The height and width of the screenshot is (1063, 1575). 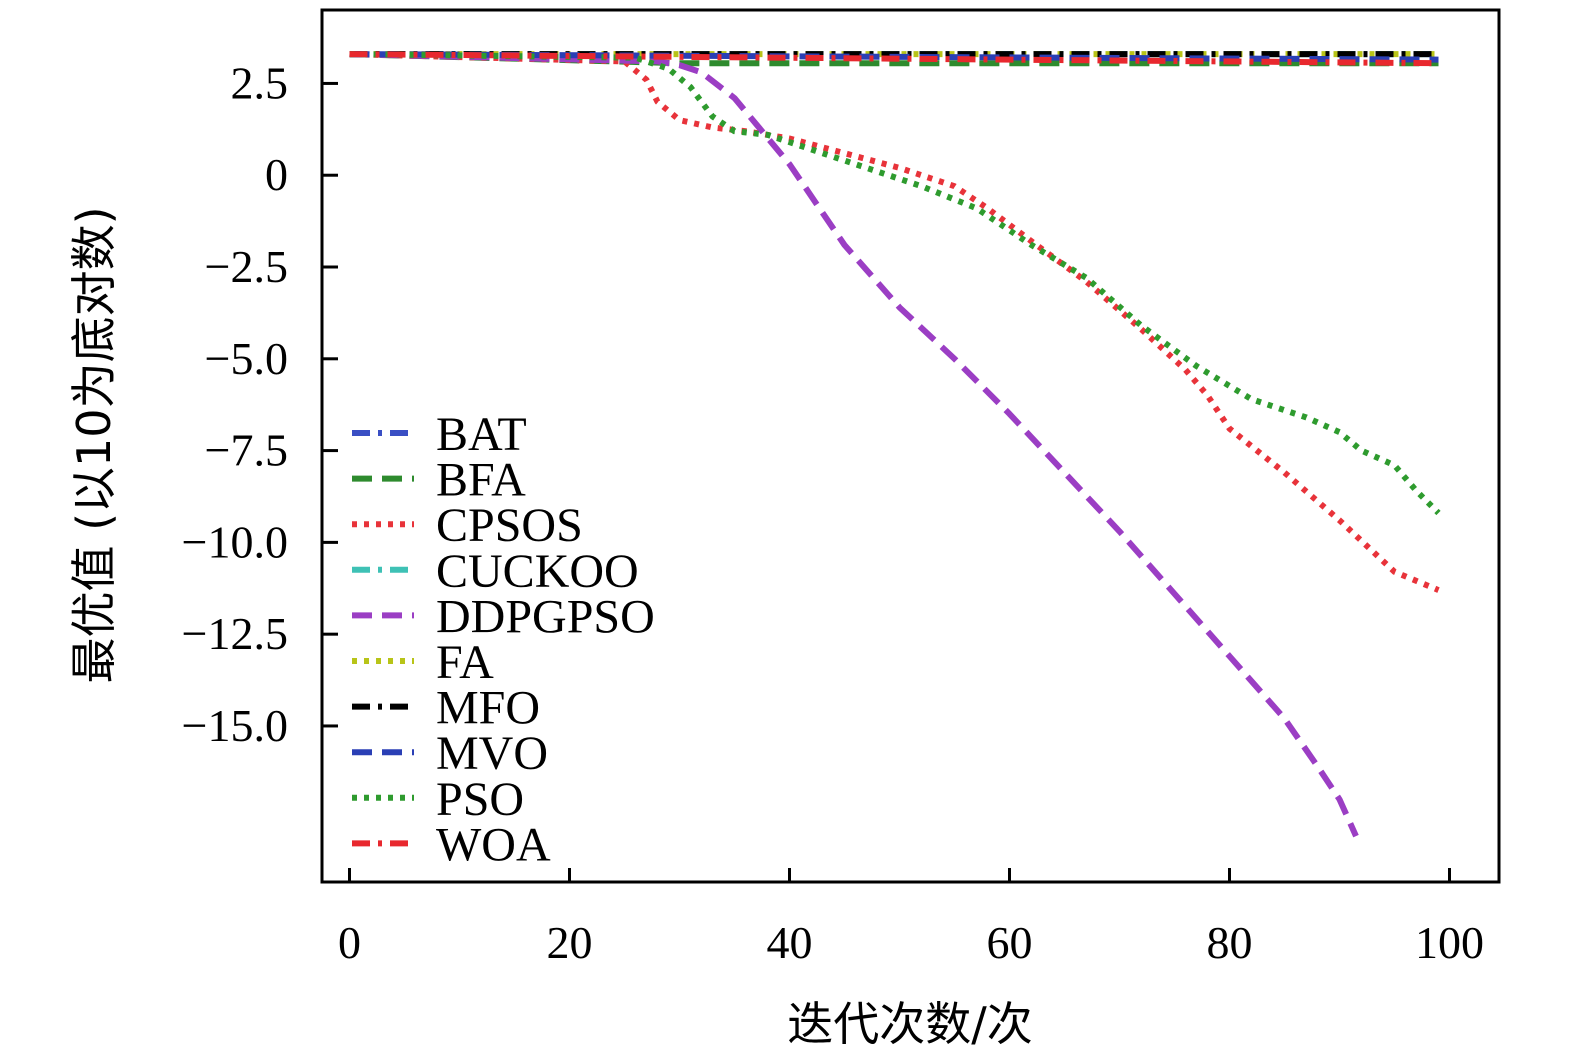 I want to click on legend-label-cuckoo: CUCKOO, so click(x=537, y=571).